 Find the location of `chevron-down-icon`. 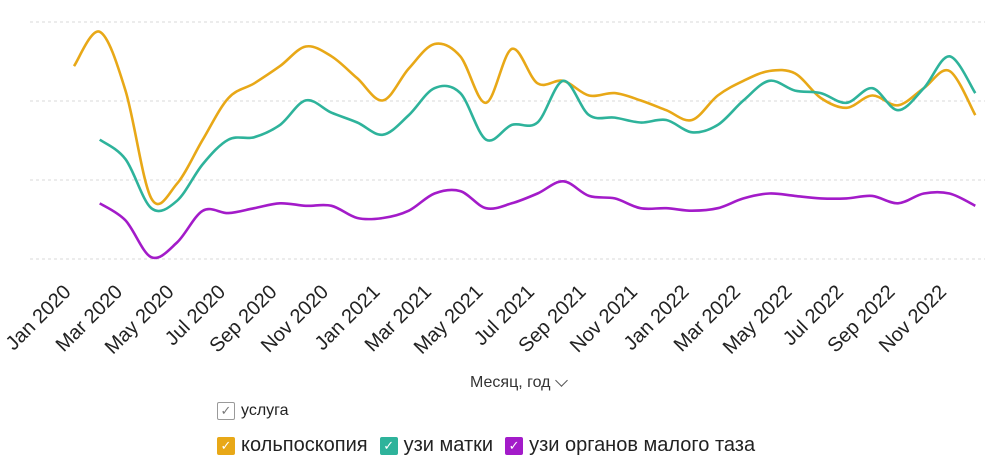

chevron-down-icon is located at coordinates (561, 380).